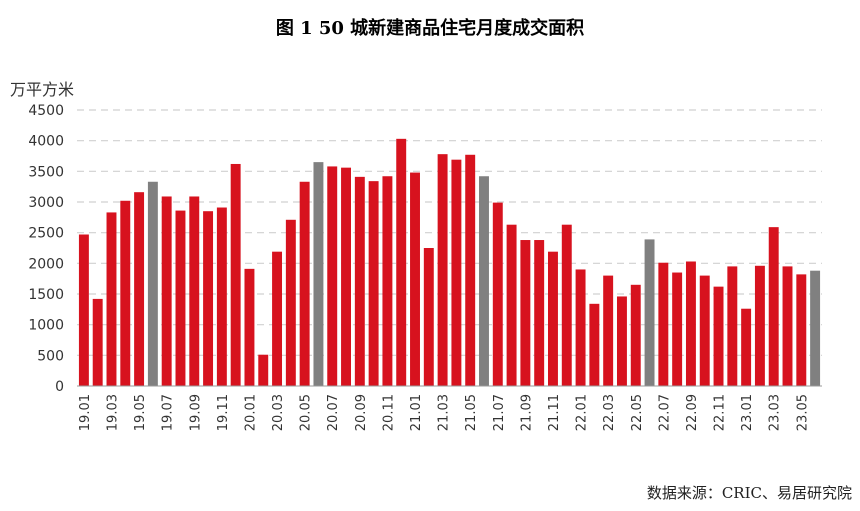 This screenshot has width=860, height=511. Describe the element at coordinates (361, 412) in the screenshot. I see `x-tick-label: 20.09` at that location.